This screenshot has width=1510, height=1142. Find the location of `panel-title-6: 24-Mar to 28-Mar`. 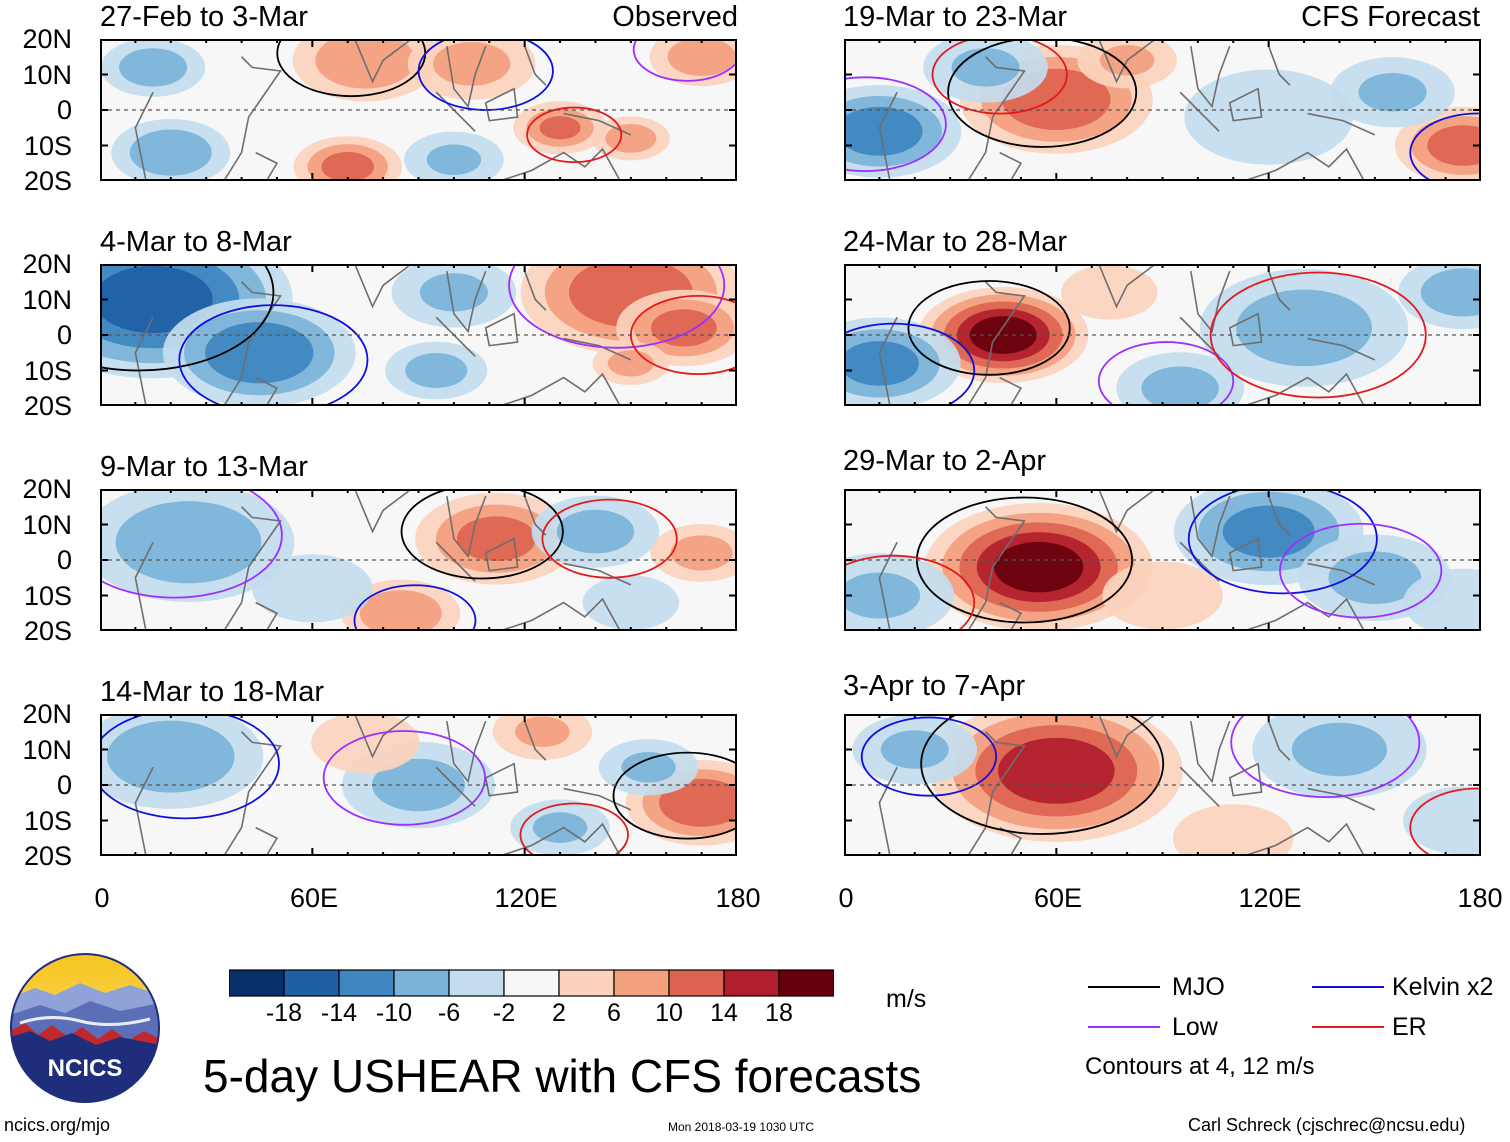

panel-title-6: 24-Mar to 28-Mar is located at coordinates (955, 242).